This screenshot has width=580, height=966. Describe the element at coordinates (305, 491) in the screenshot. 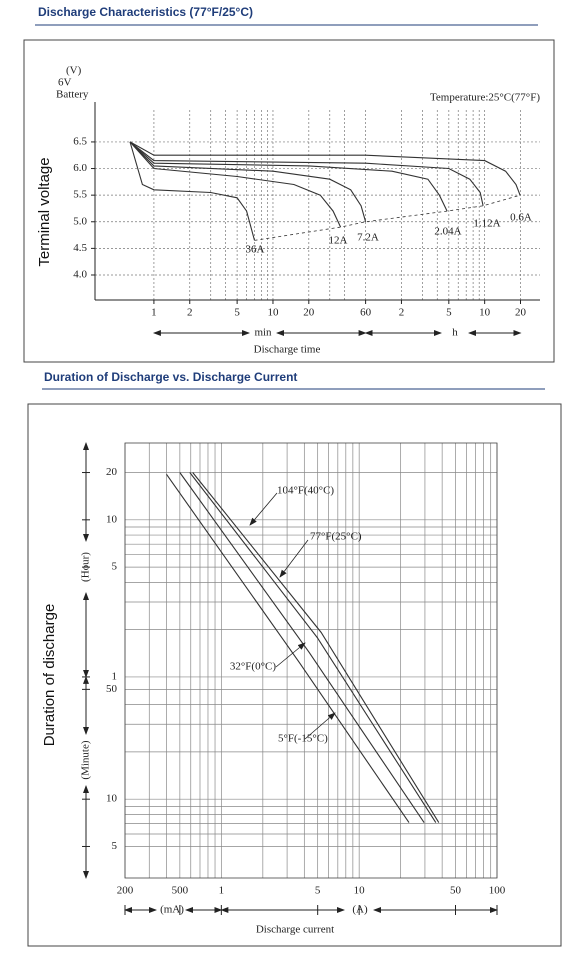

I see `series-label: 104°F(40°C)` at that location.